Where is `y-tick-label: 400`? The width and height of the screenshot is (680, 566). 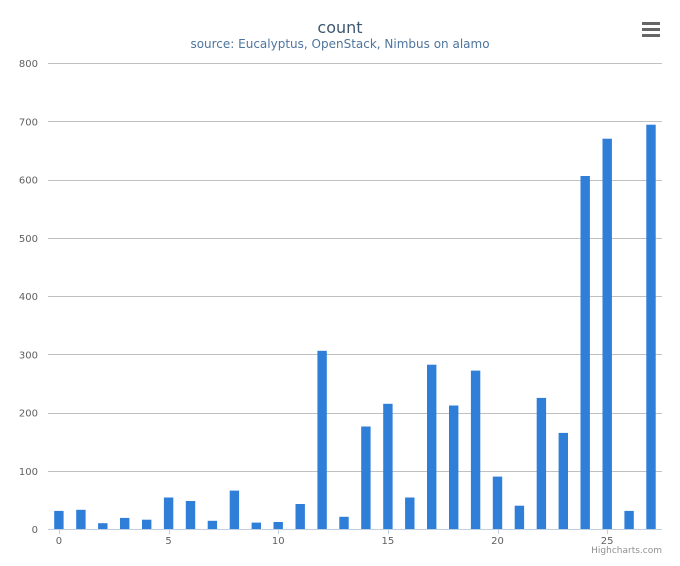 y-tick-label: 400 is located at coordinates (28, 297).